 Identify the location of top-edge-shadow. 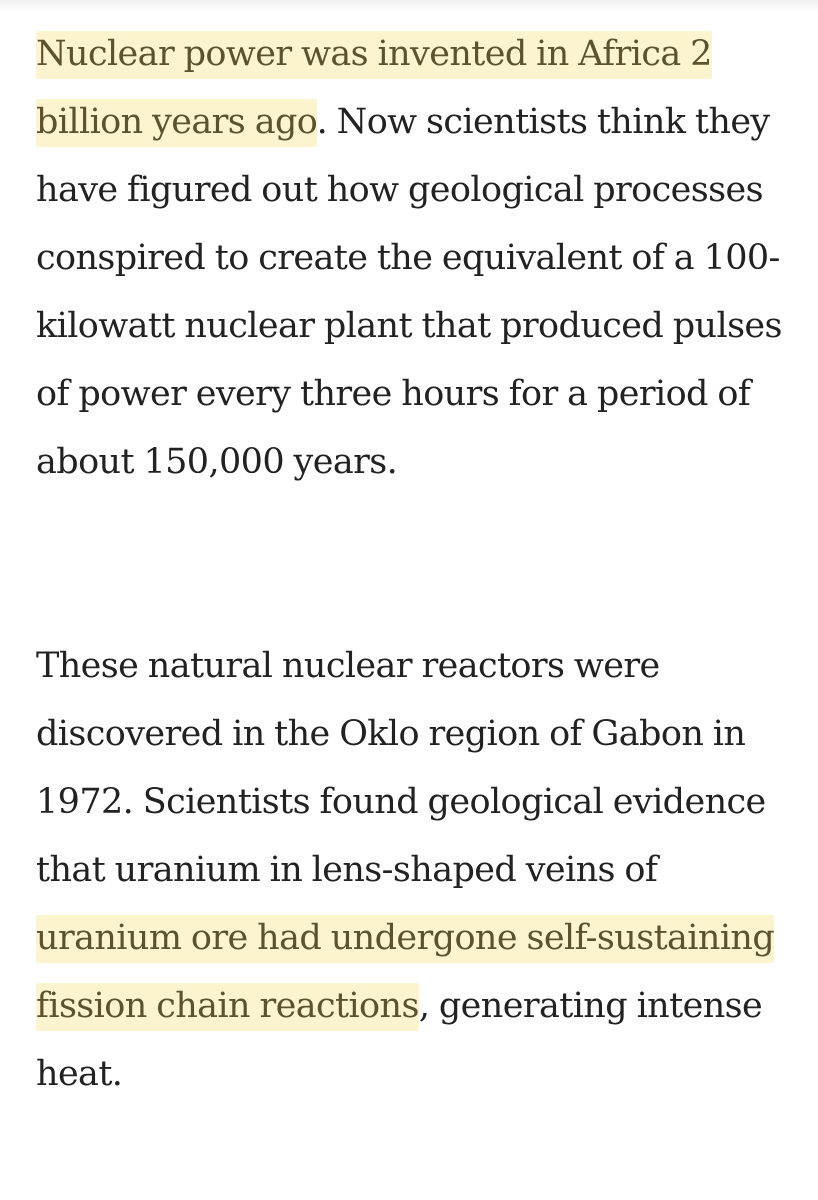
(409, 6).